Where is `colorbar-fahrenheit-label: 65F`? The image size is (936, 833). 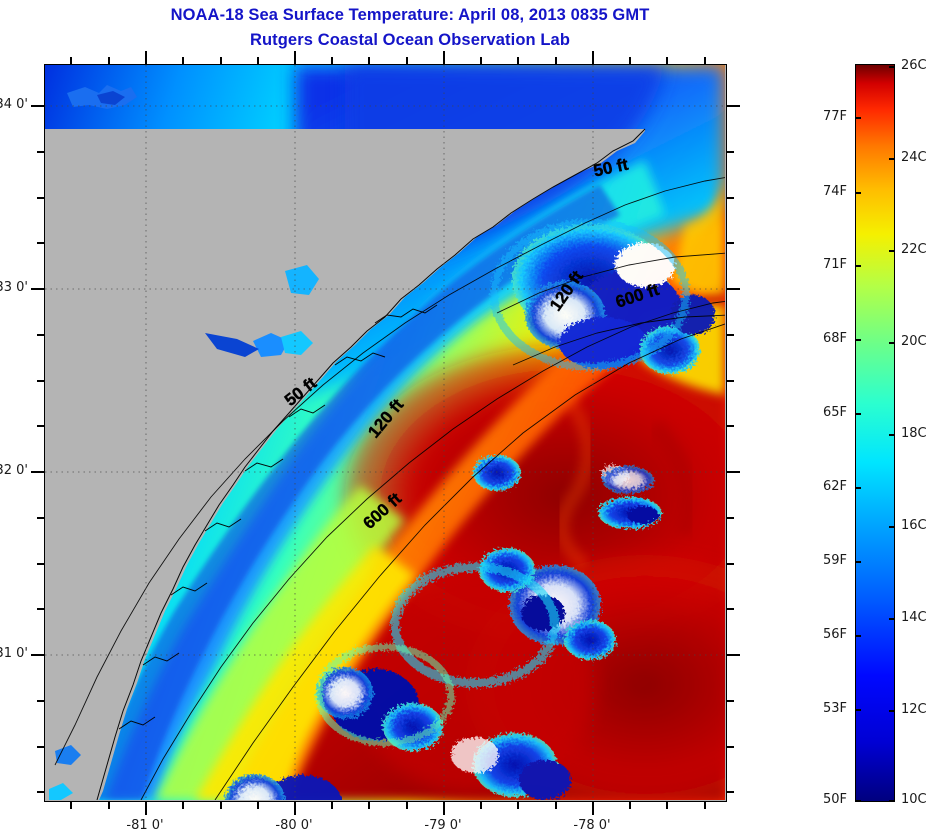
colorbar-fahrenheit-label: 65F is located at coordinates (834, 412).